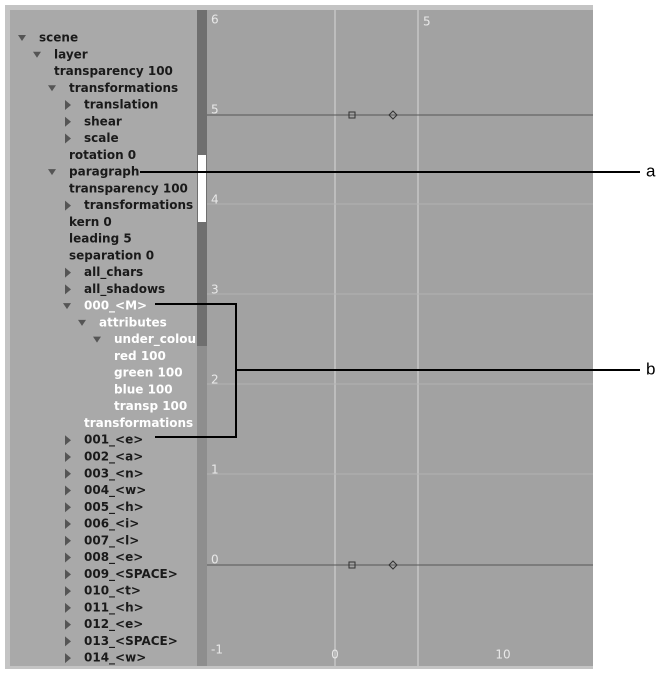 Image resolution: width=670 pixels, height=679 pixels. Describe the element at coordinates (58, 38) in the screenshot. I see `tree-item: scene` at that location.